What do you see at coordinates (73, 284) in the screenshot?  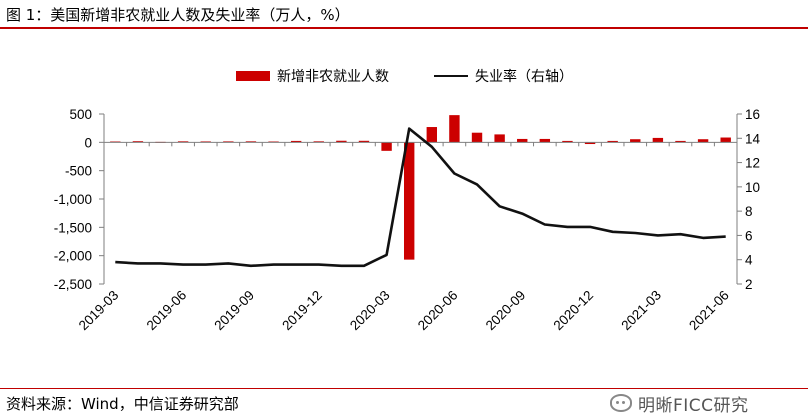 I see `left-tick-label: -2,500` at bounding box center [73, 284].